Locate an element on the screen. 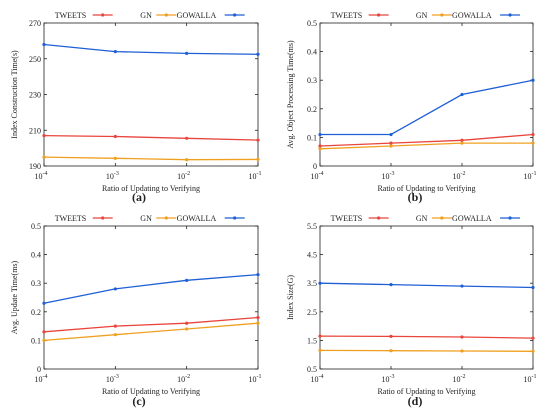 The image size is (550, 420). y-tick-label: 2.5 is located at coordinates (312, 312).